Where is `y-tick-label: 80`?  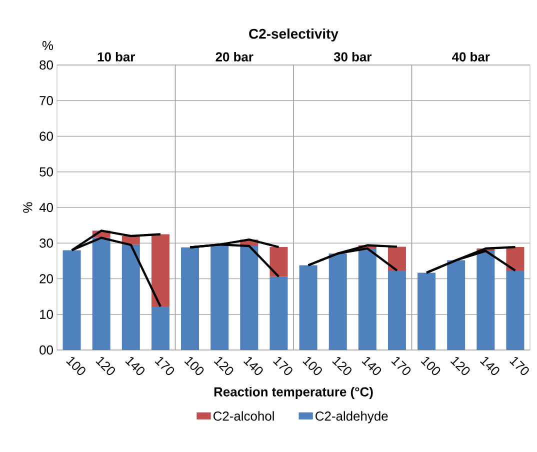 y-tick-label: 80 is located at coordinates (46, 65).